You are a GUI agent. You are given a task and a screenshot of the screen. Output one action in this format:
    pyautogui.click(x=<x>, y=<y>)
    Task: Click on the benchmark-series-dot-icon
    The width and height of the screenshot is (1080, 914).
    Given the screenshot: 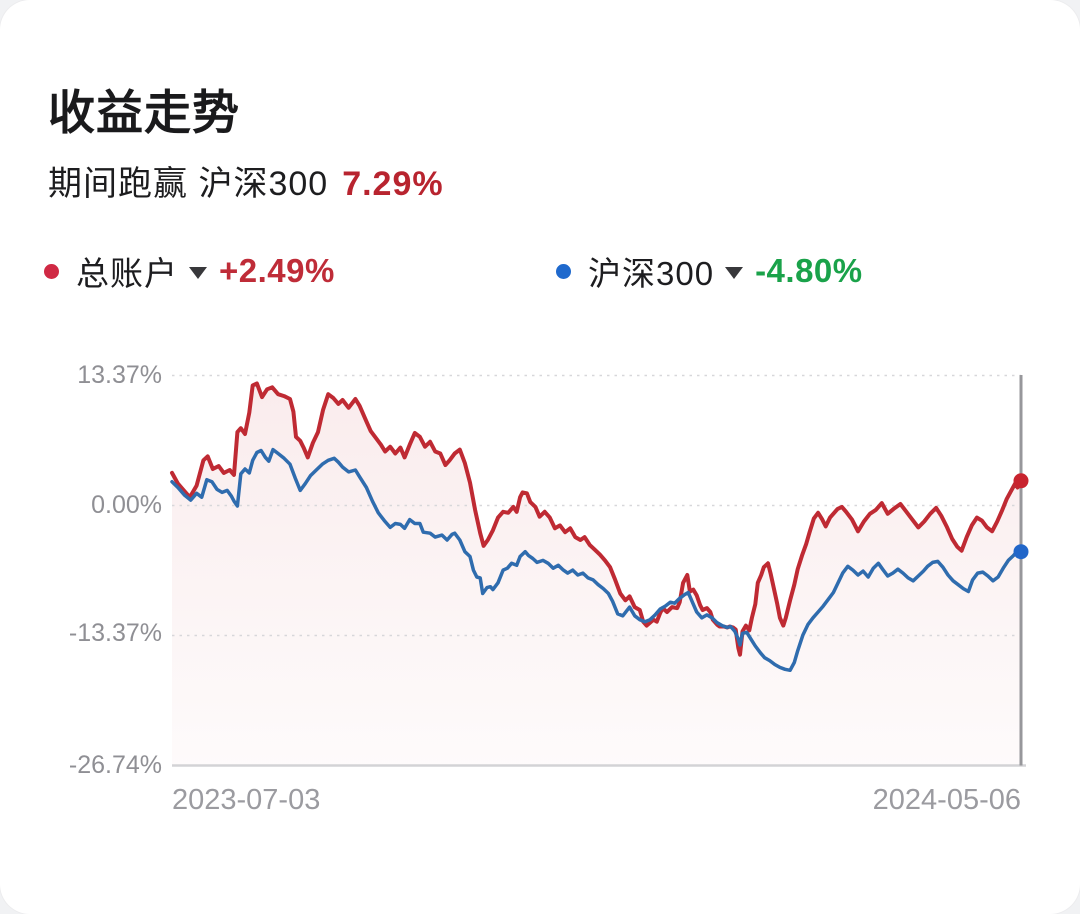 What is the action you would take?
    pyautogui.click(x=563, y=271)
    